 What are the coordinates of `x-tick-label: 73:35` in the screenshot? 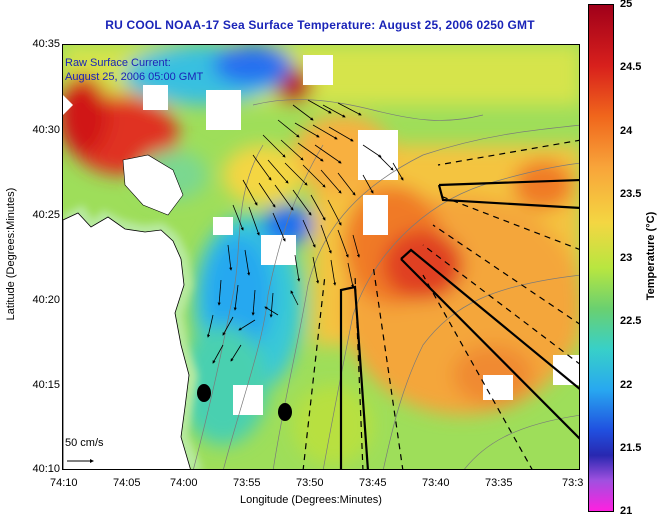 It's located at (499, 483).